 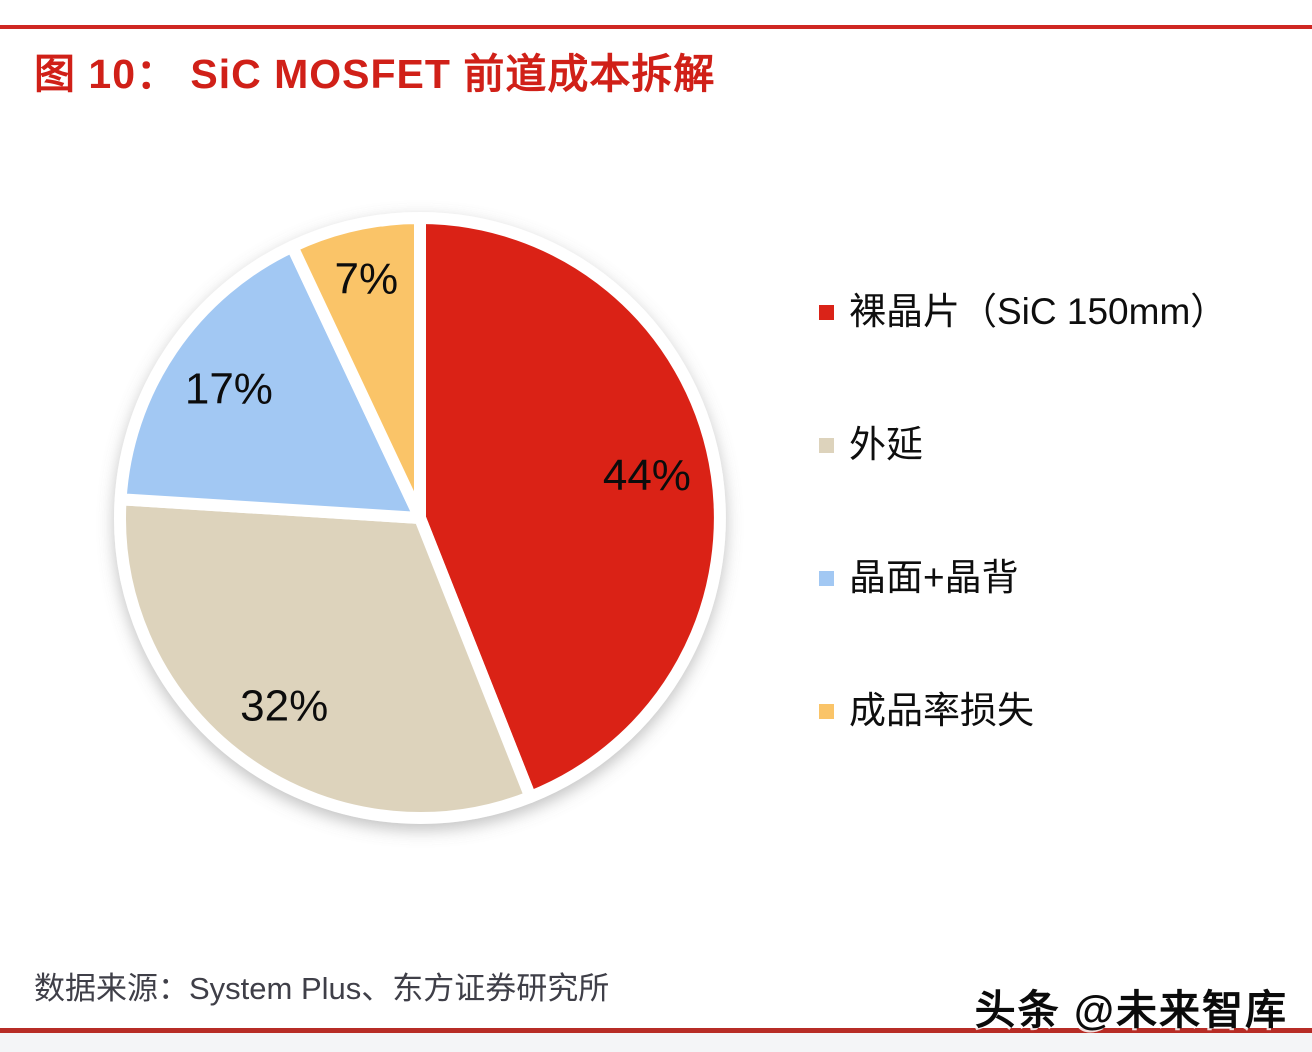 I want to click on legend-swatch-front-back, so click(x=826, y=578).